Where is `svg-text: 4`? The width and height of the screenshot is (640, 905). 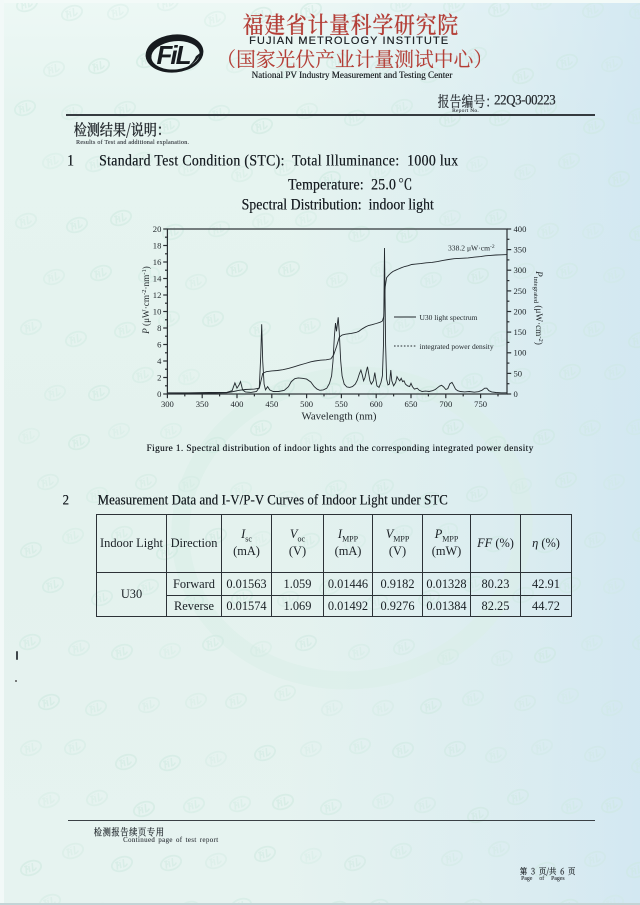
svg-text: 4 is located at coordinates (159, 361).